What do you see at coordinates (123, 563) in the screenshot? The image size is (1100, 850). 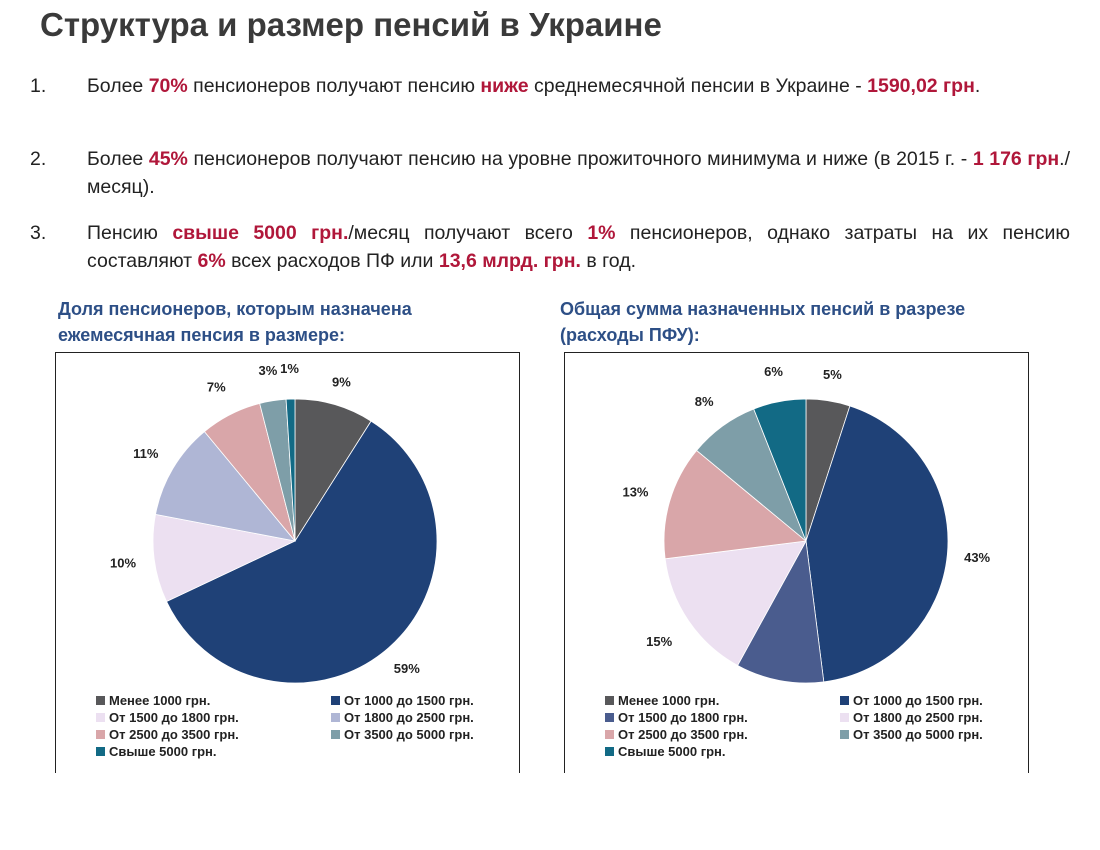 I see `data-label: 10%` at bounding box center [123, 563].